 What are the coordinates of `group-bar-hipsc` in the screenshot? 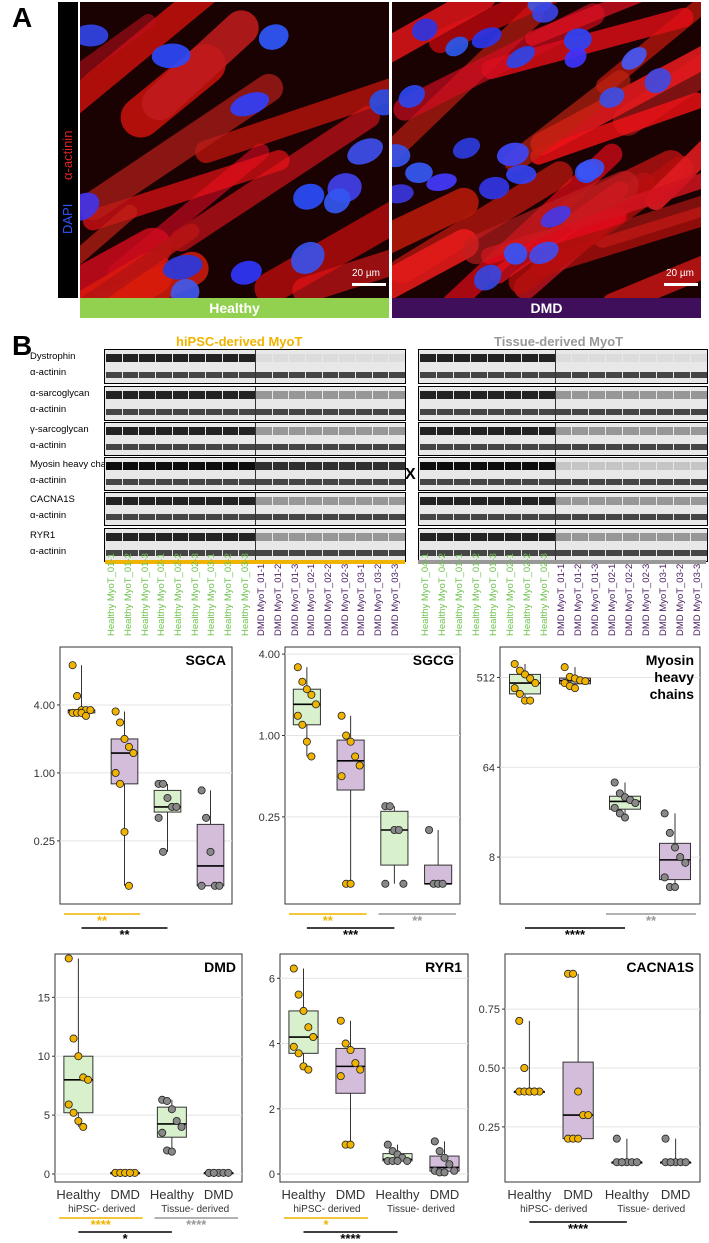 It's located at (255, 562).